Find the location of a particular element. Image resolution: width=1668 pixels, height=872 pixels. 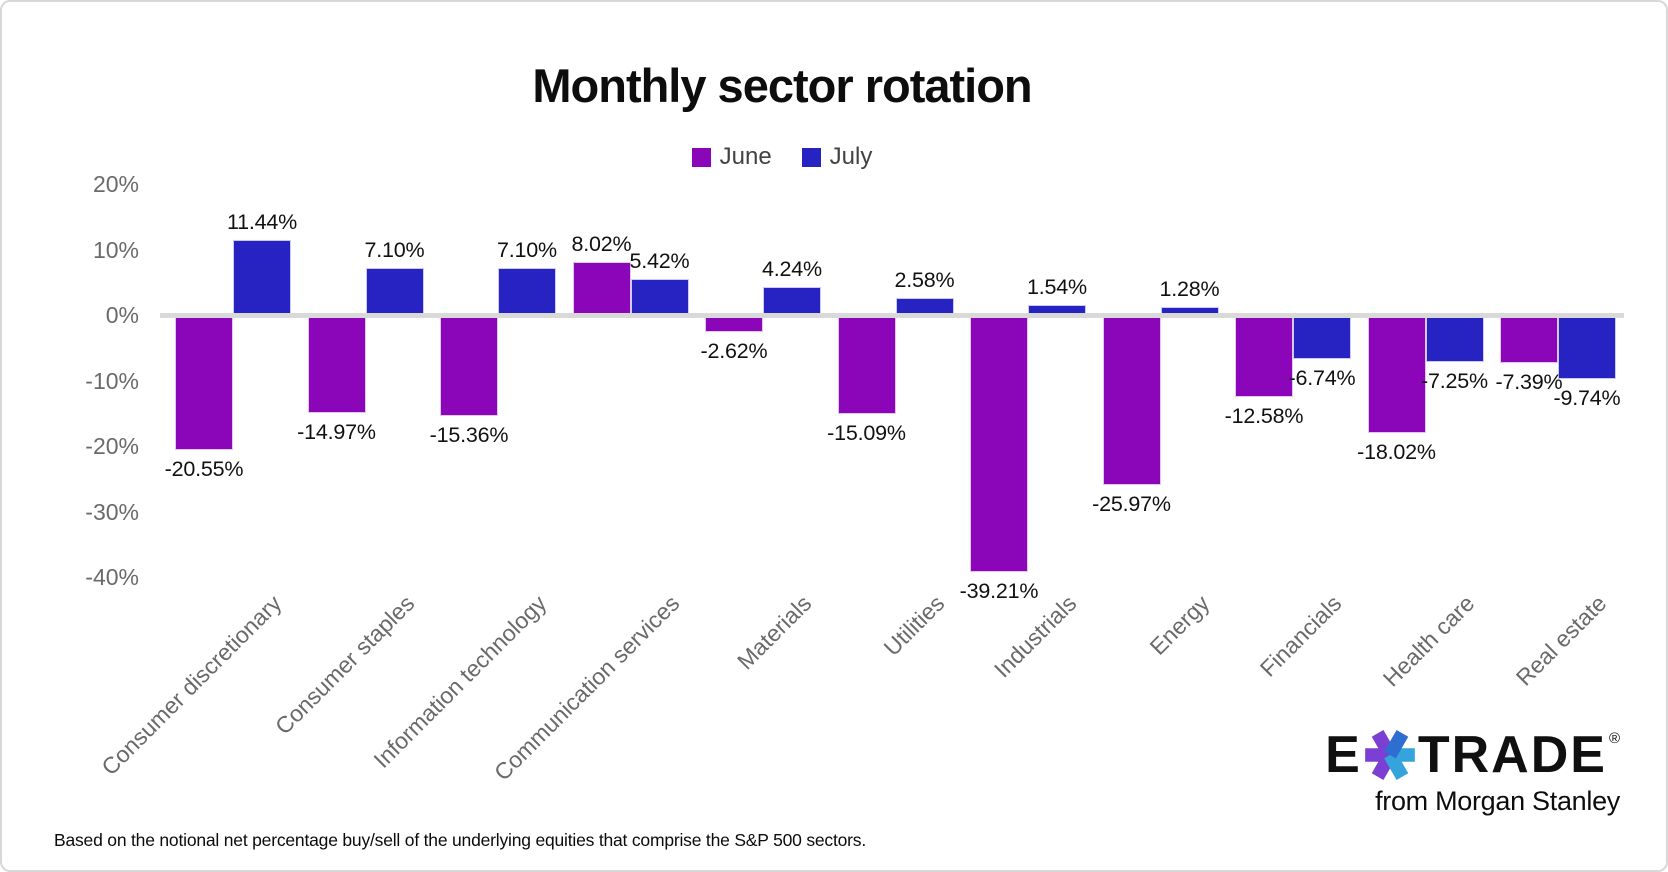

bar-value-label: 5.42% is located at coordinates (659, 261).